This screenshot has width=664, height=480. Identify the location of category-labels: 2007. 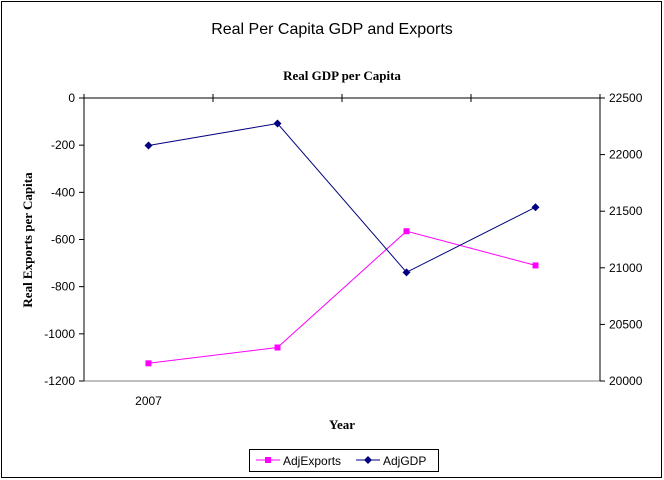
(148, 401).